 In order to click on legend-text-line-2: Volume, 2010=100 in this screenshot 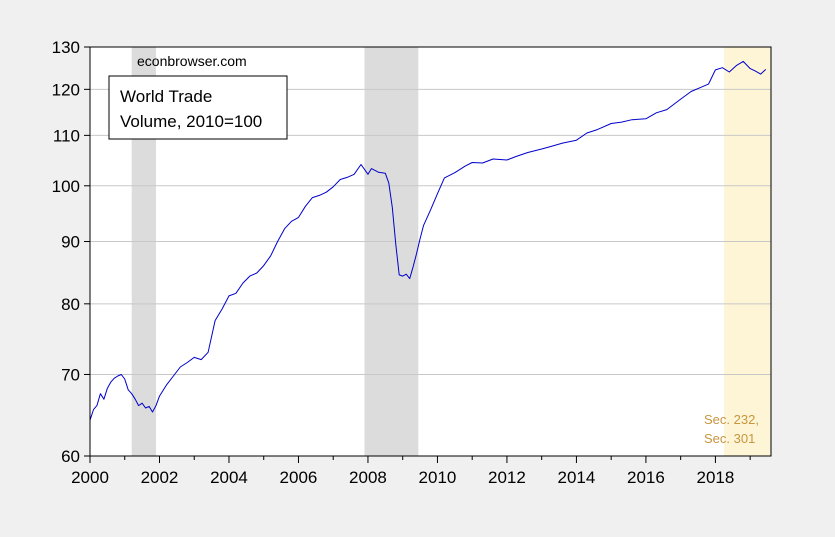, I will do `click(191, 121)`.